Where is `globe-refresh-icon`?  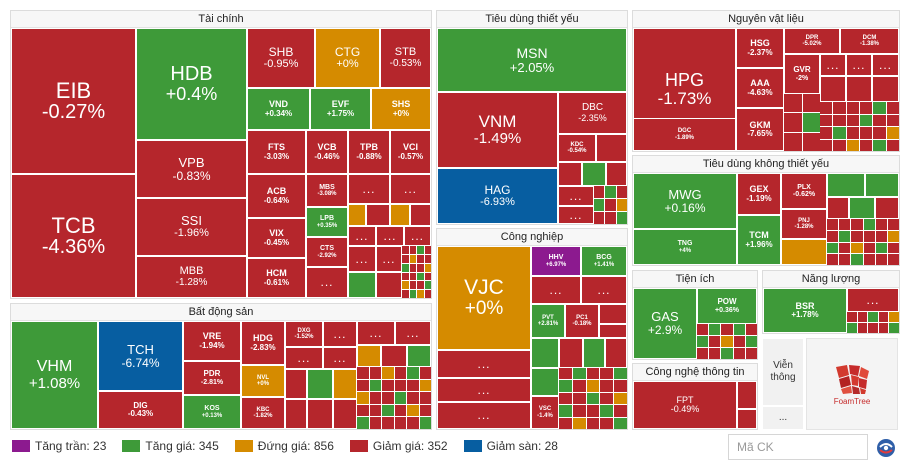
globe-refresh-icon is located at coordinates (886, 448).